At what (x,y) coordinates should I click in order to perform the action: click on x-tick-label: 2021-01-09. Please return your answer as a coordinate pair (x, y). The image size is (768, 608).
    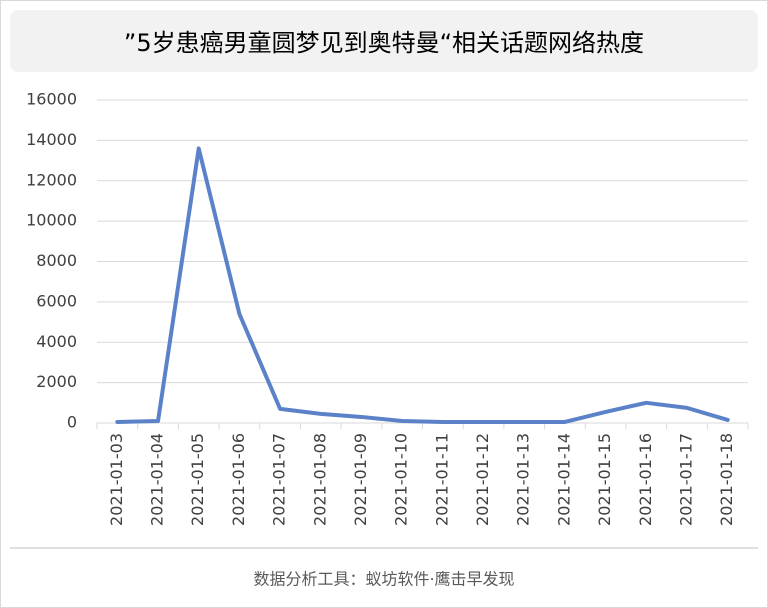
    Looking at the image, I should click on (360, 479).